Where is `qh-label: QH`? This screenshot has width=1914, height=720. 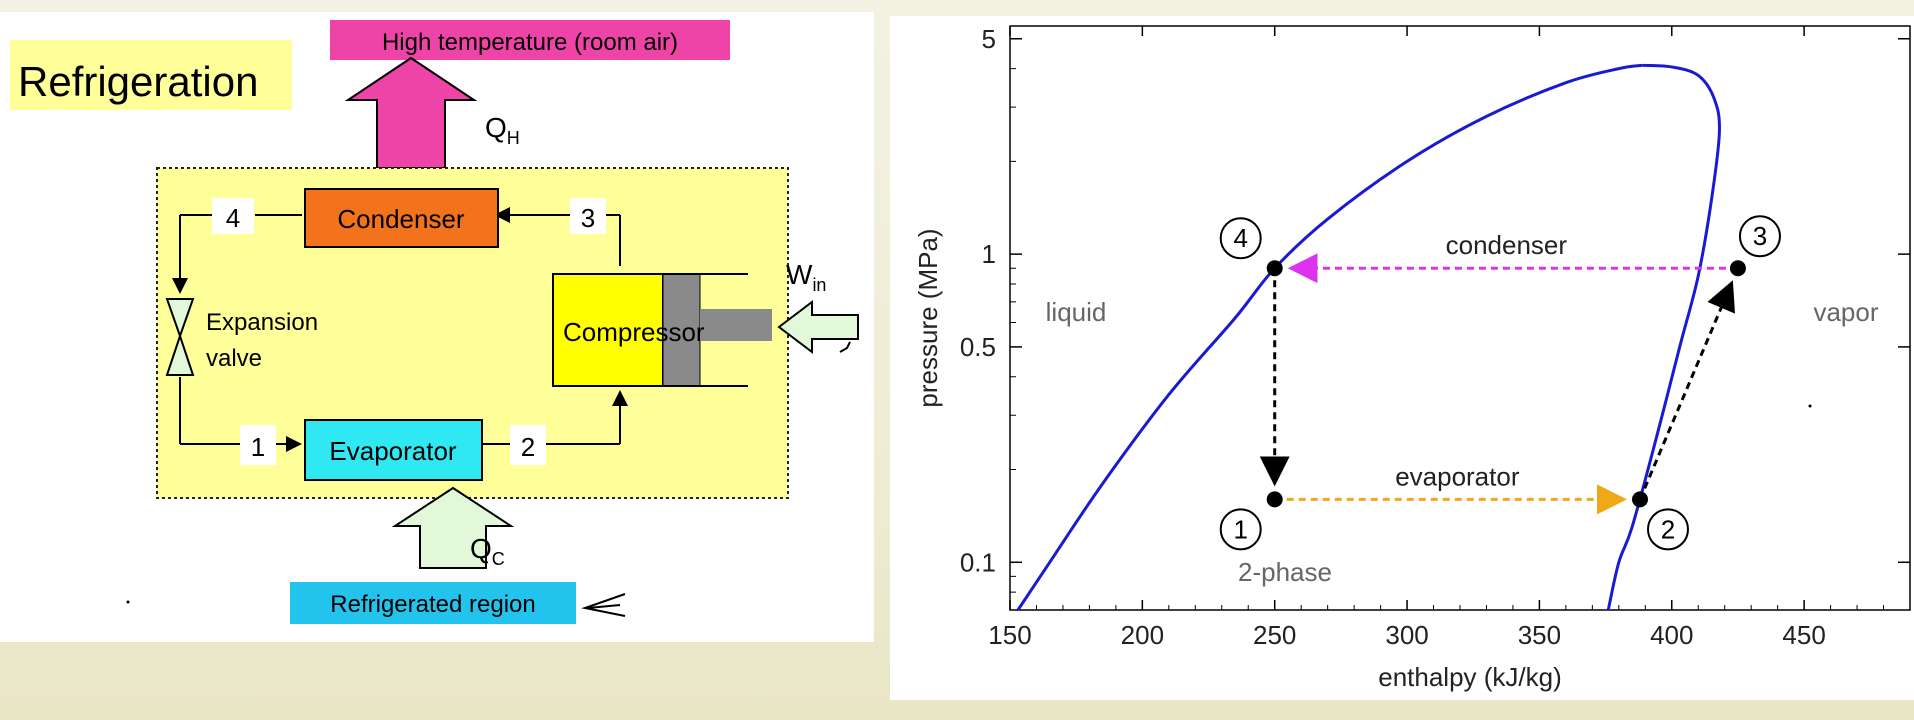
qh-label: QH is located at coordinates (502, 130).